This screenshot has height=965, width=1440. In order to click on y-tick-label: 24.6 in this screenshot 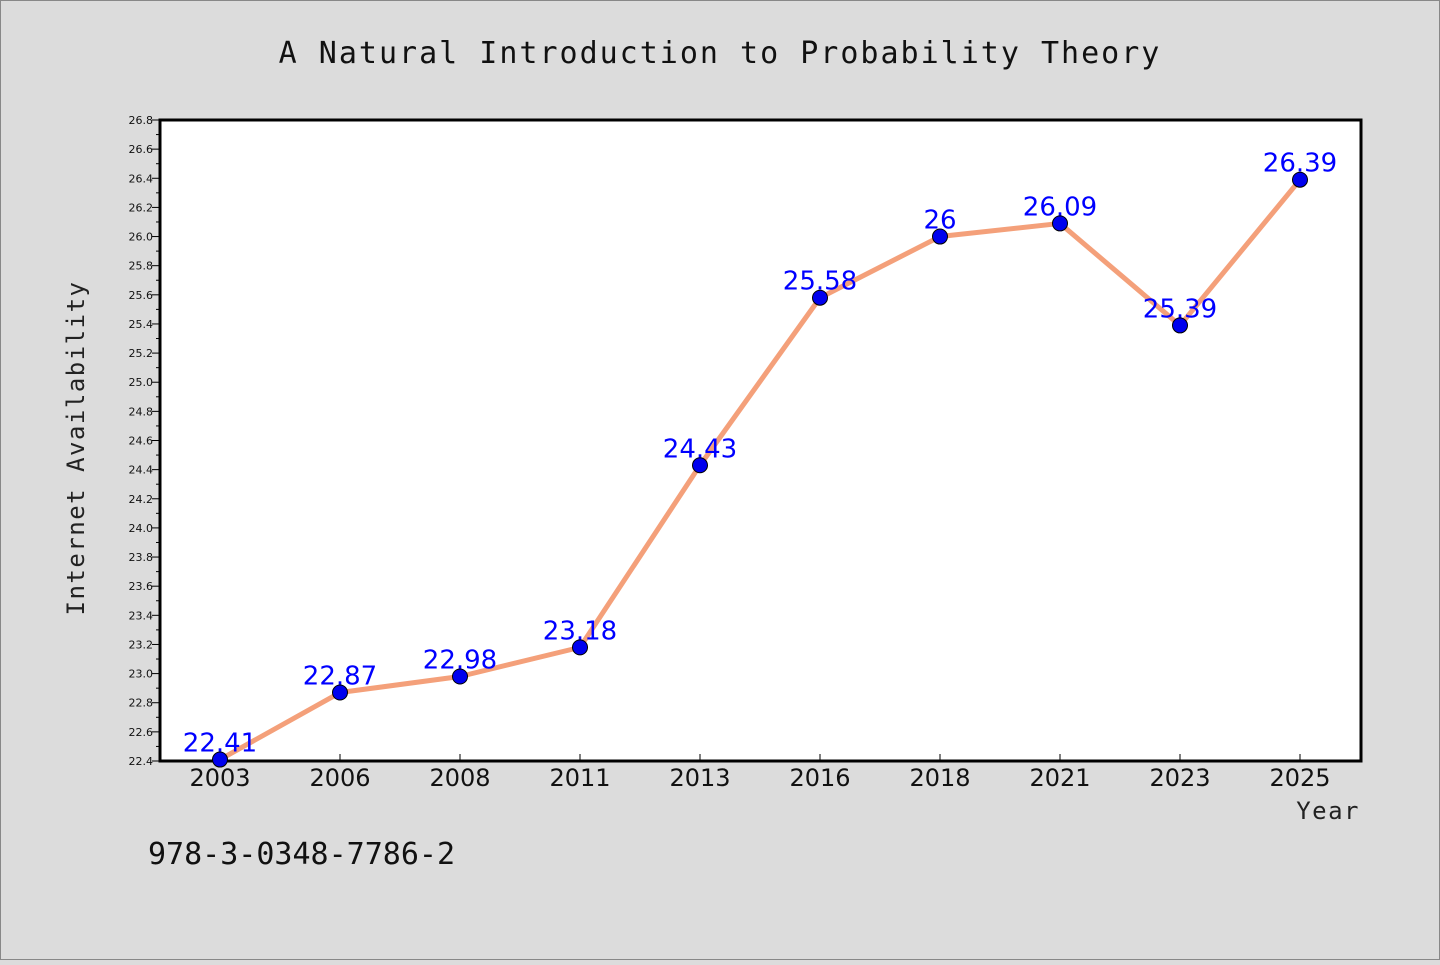, I will do `click(141, 441)`.